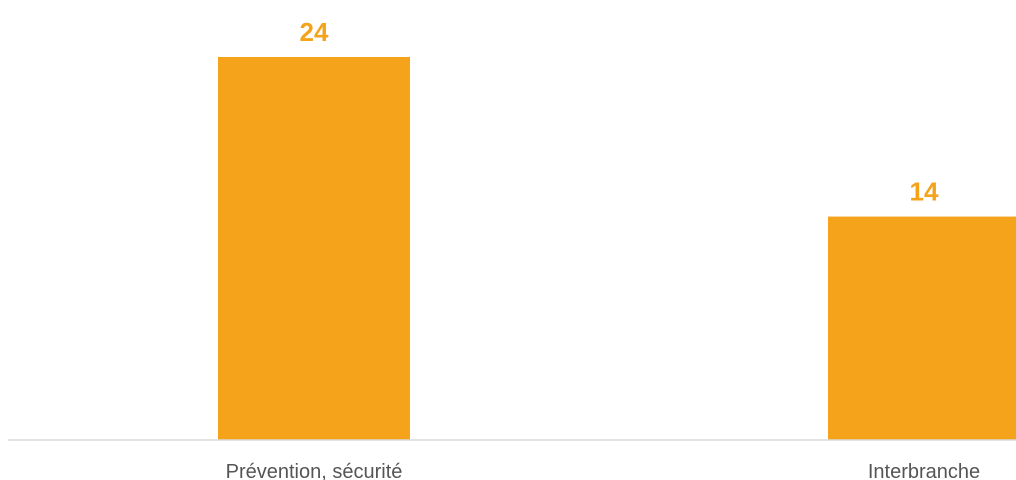  What do you see at coordinates (924, 192) in the screenshot?
I see `bar-value-label-1: 14` at bounding box center [924, 192].